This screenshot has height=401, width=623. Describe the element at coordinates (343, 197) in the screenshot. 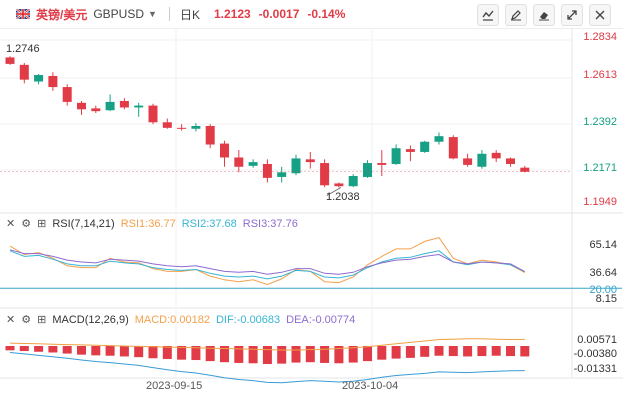

I see `low-price-marker: 1.2038` at that location.